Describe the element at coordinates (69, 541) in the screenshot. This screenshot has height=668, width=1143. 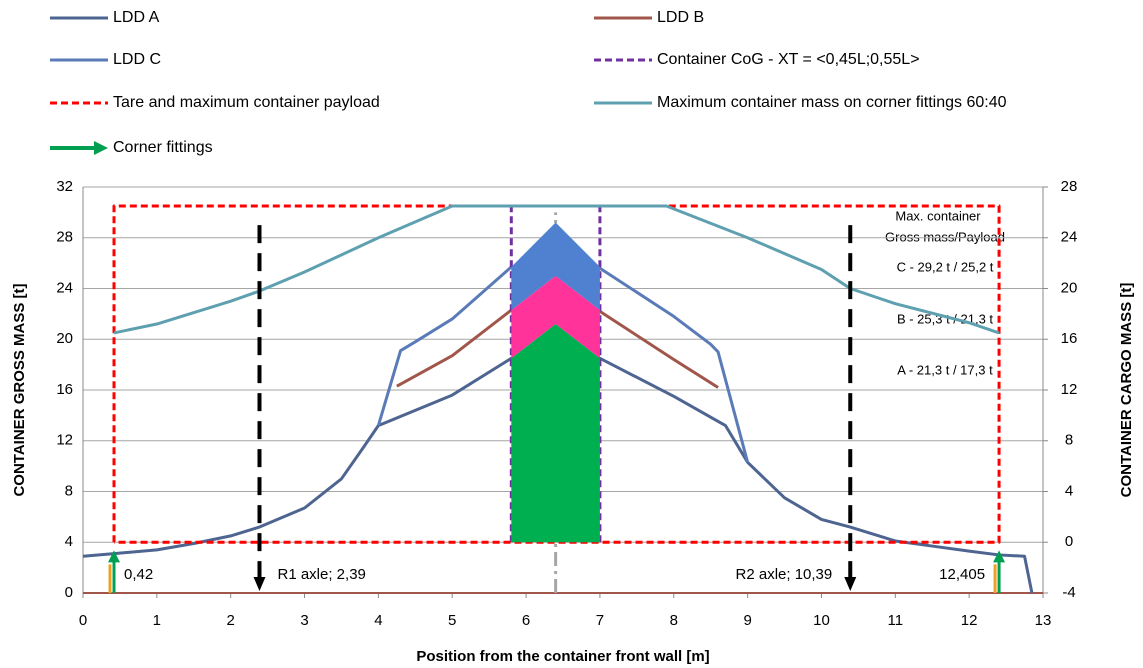
I see `y-tick-label: 4` at that location.